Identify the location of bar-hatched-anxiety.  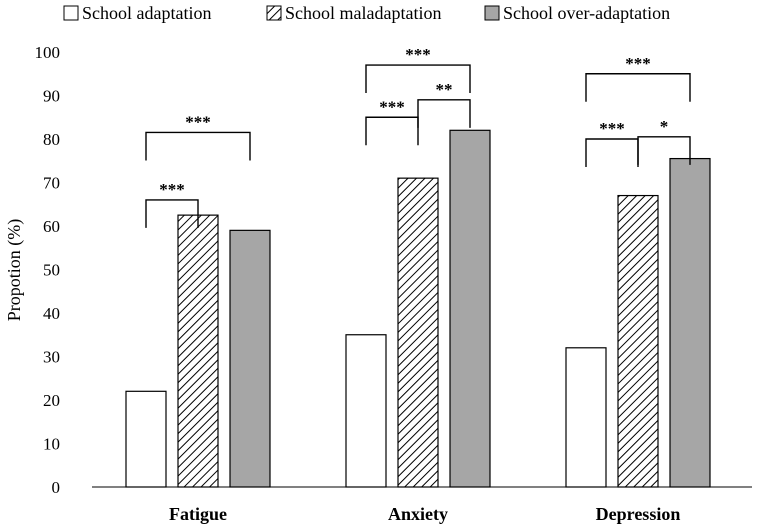
(418, 332).